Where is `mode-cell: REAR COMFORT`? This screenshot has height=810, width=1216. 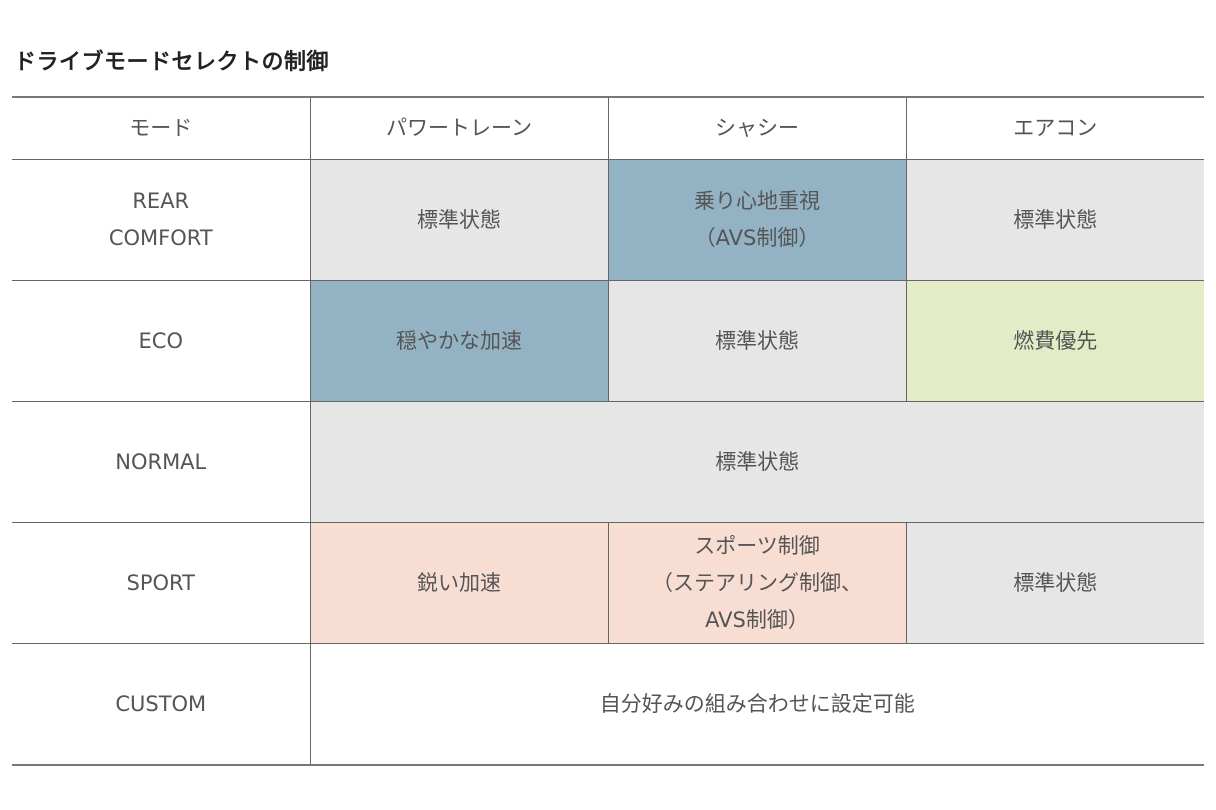
mode-cell: REAR COMFORT is located at coordinates (161, 220).